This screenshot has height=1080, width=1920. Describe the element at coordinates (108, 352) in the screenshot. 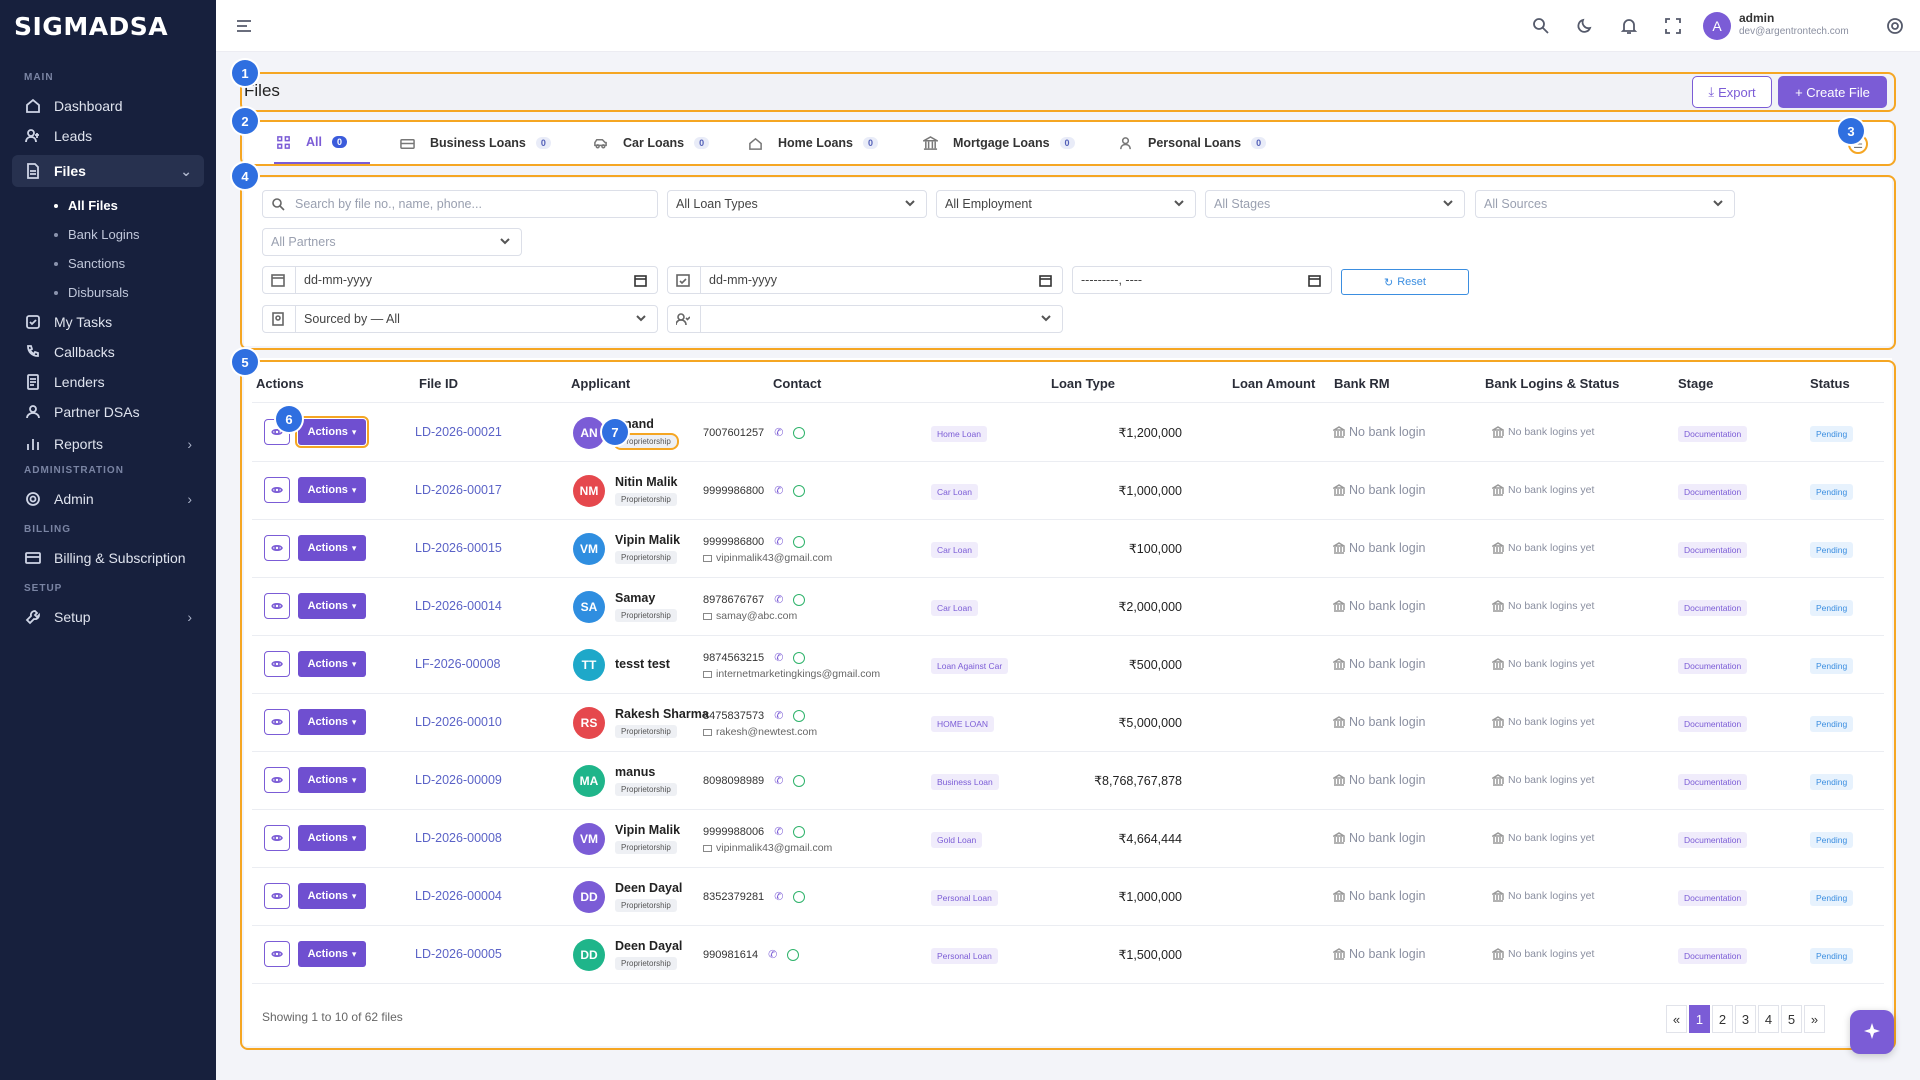

I see `sidebar-item-callbacks: Callbacks` at that location.